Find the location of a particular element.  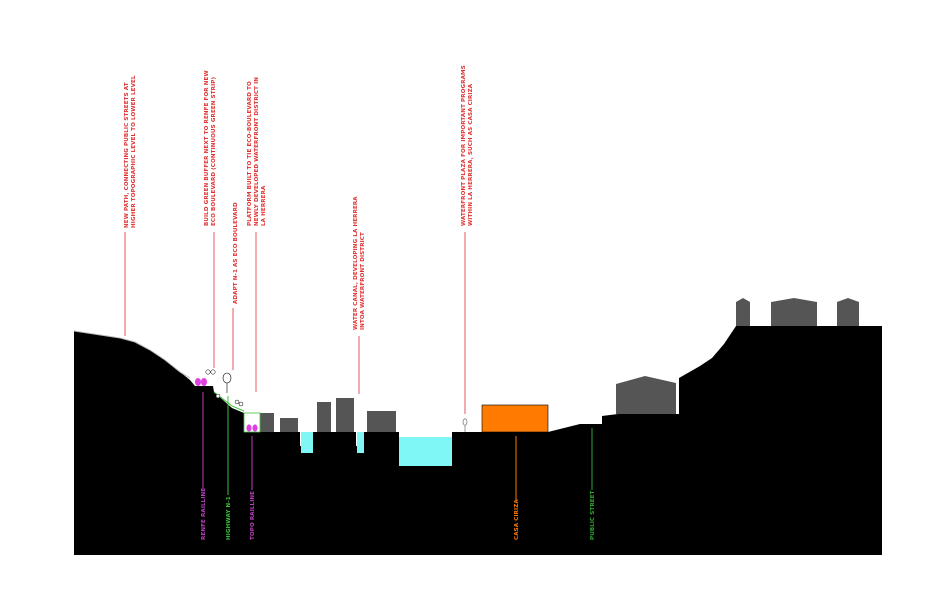

label-public-street: PUBLIC STREET is located at coordinates (593, 515).